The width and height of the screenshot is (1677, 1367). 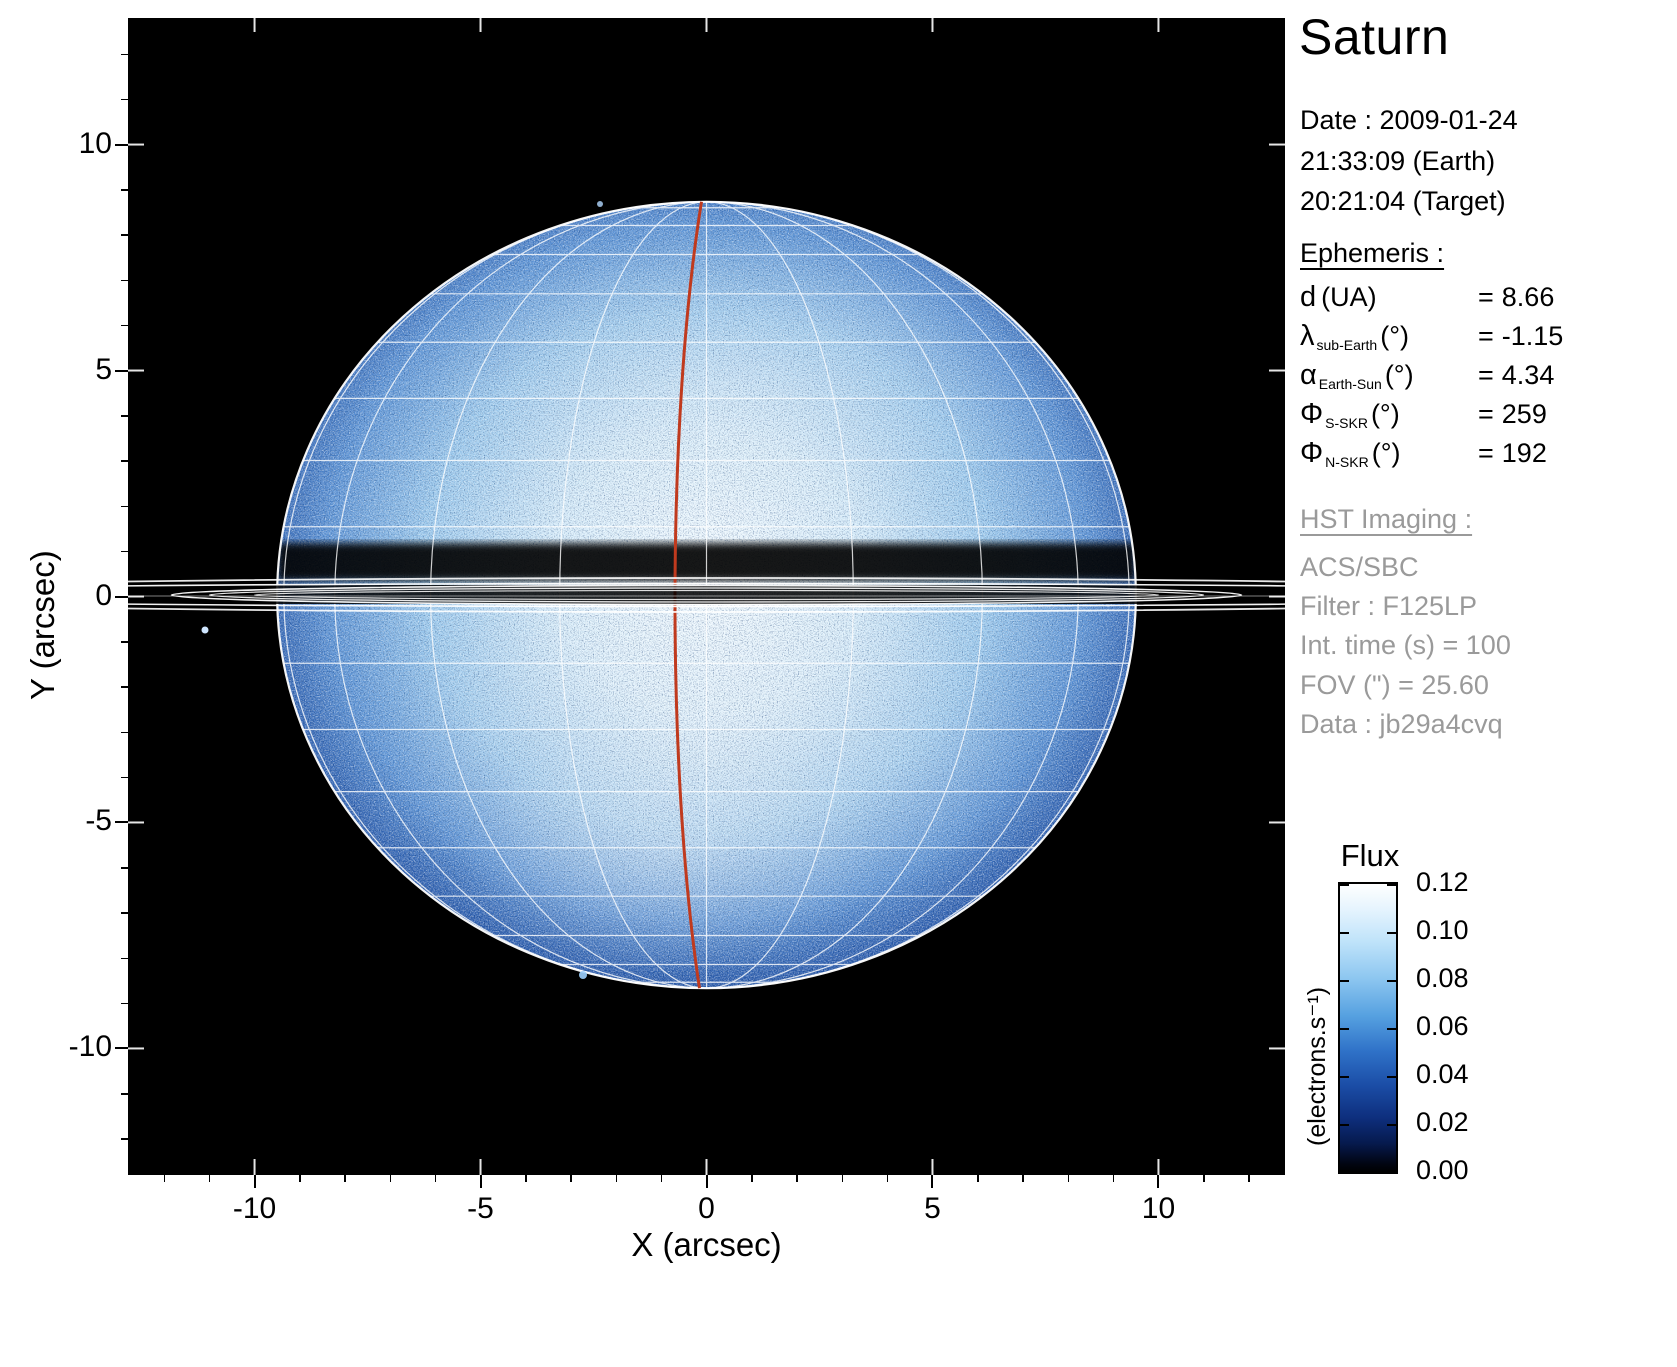 I want to click on x-axis-label: X (arcsec), so click(x=706, y=1244).